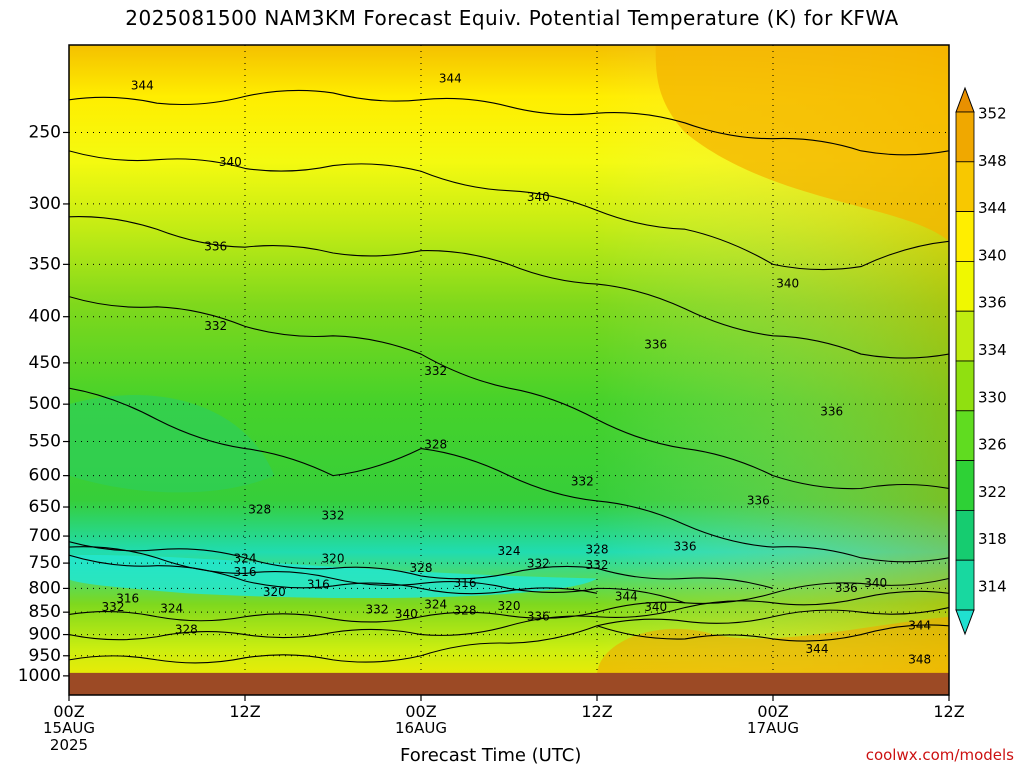 Image resolution: width=1024 pixels, height=768 pixels. What do you see at coordinates (992, 397) in the screenshot?
I see `colorbar-label: 330` at bounding box center [992, 397].